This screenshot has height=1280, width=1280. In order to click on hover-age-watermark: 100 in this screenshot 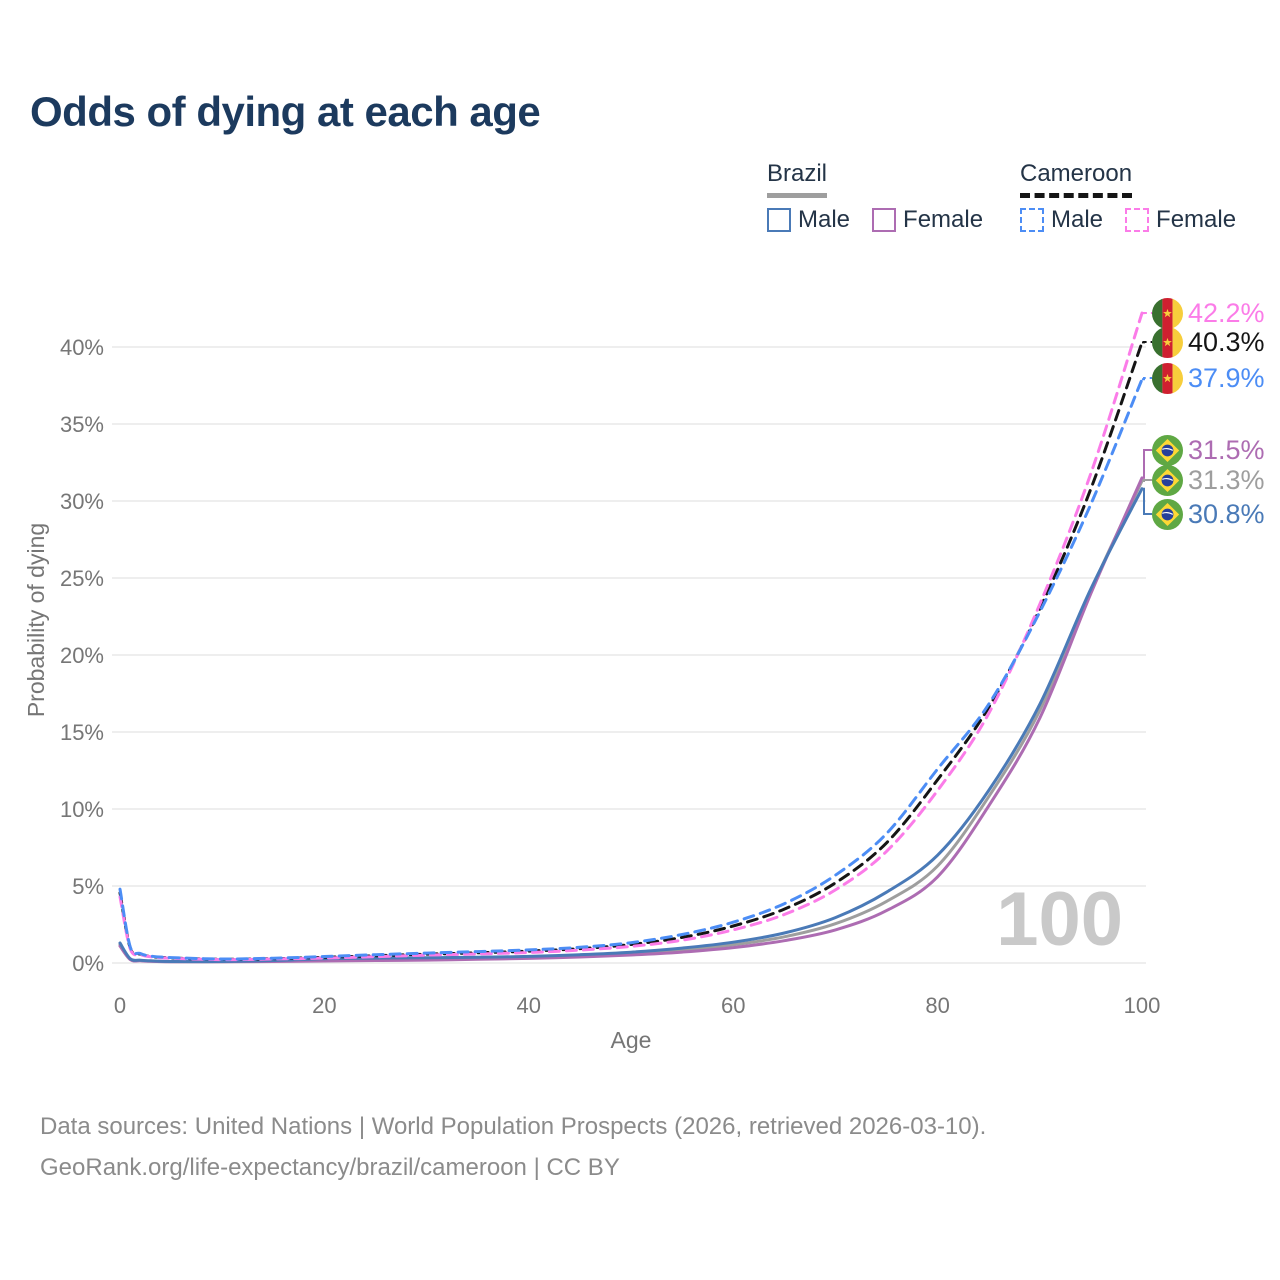, I will do `click(1059, 919)`.